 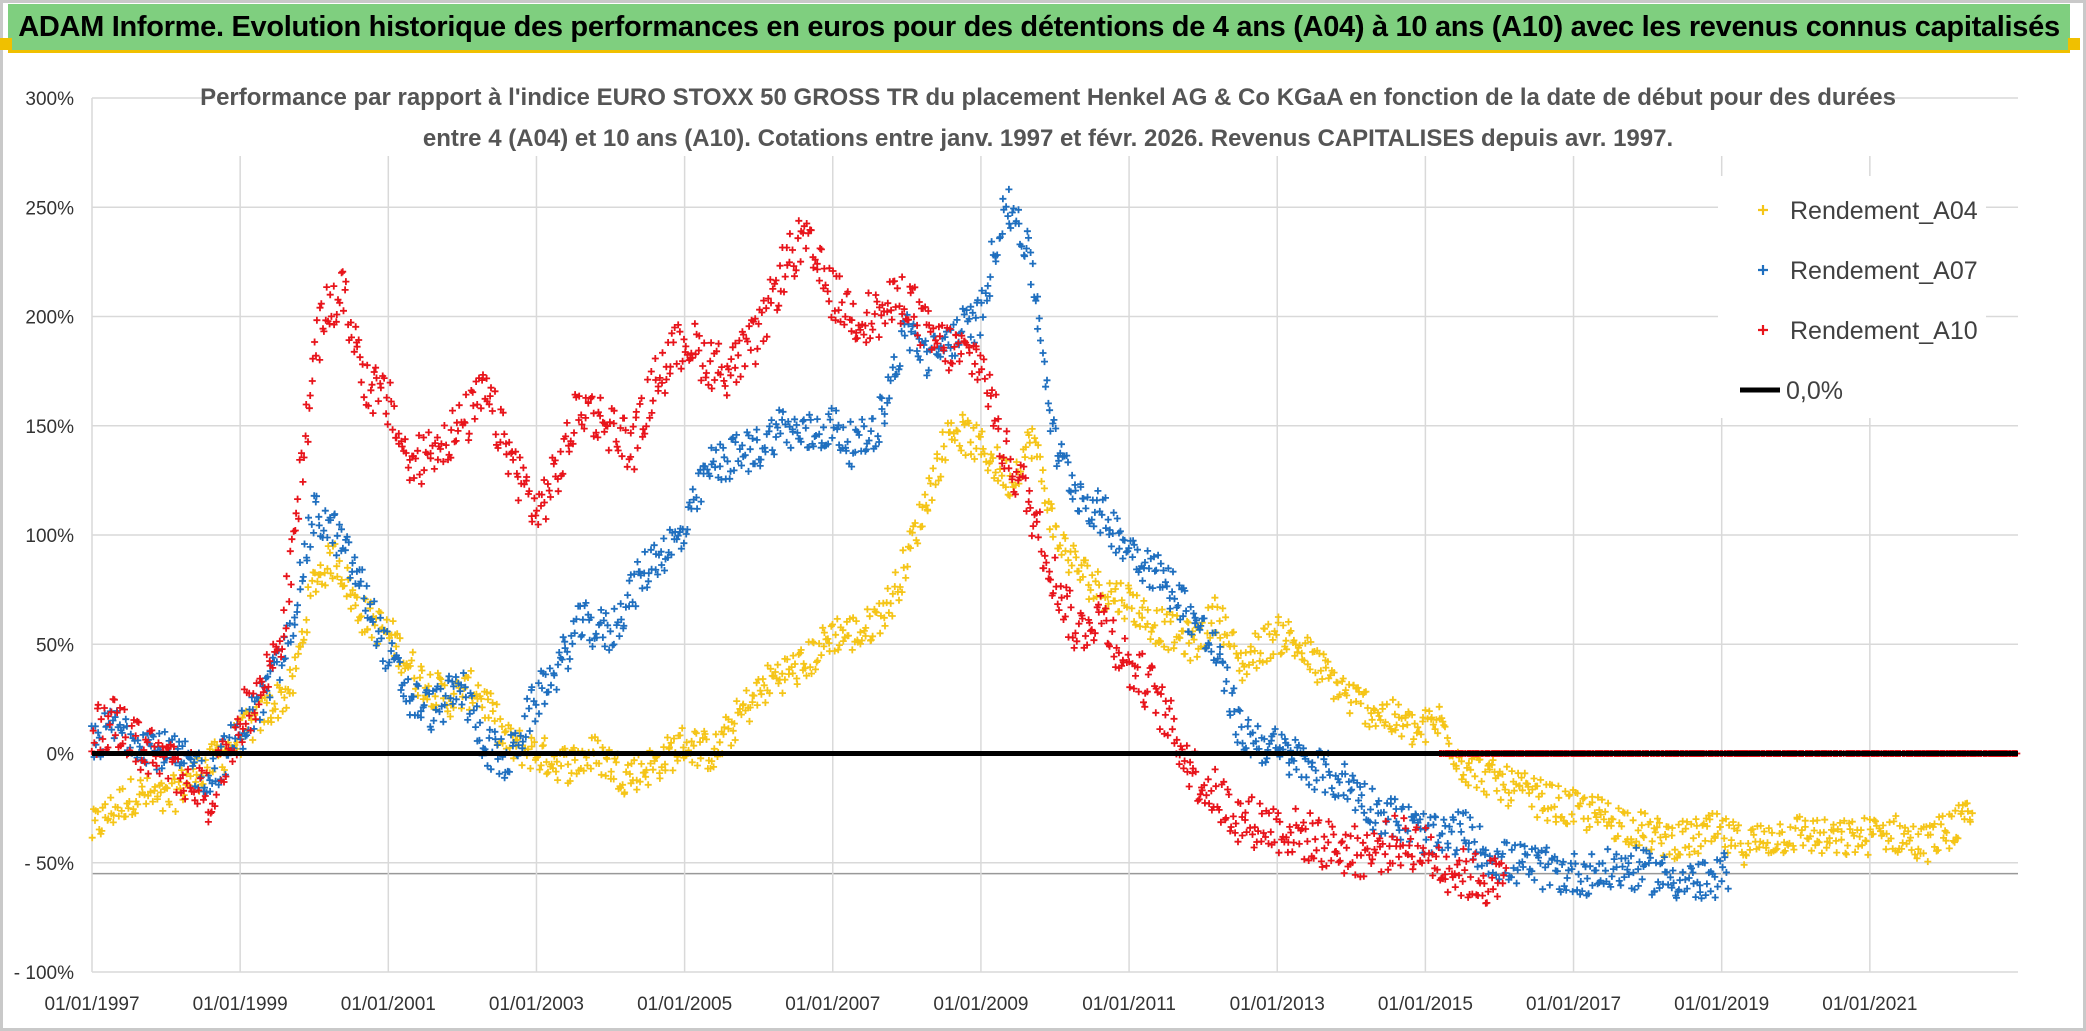 What do you see at coordinates (388, 1004) in the screenshot?
I see `x-tick-label: 01/01/2001` at bounding box center [388, 1004].